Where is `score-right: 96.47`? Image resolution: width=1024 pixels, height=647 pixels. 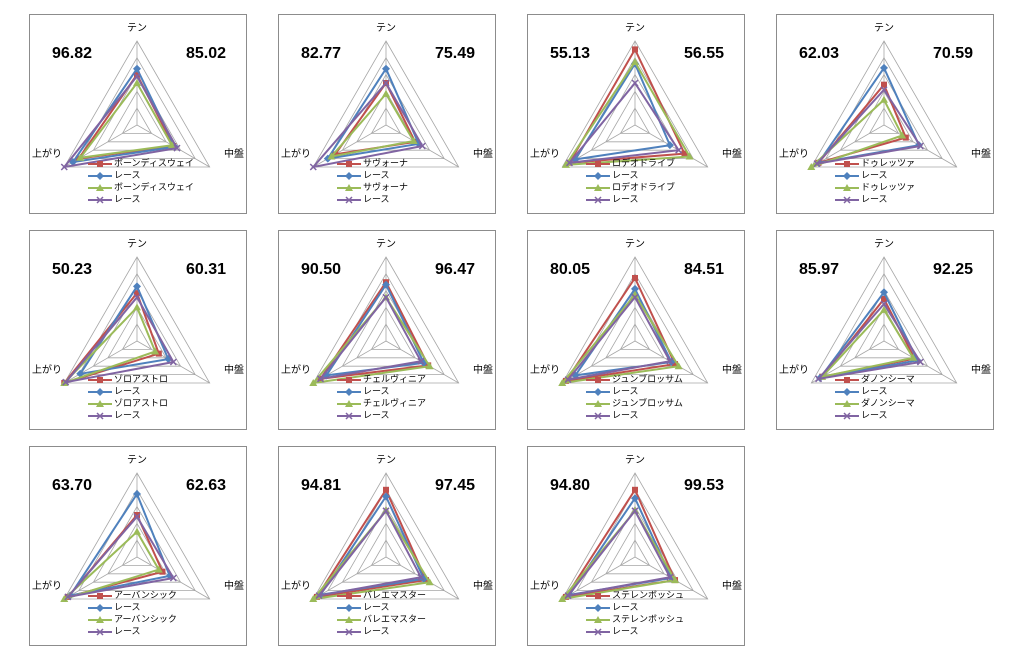
score-right: 96.47 is located at coordinates (454, 269).